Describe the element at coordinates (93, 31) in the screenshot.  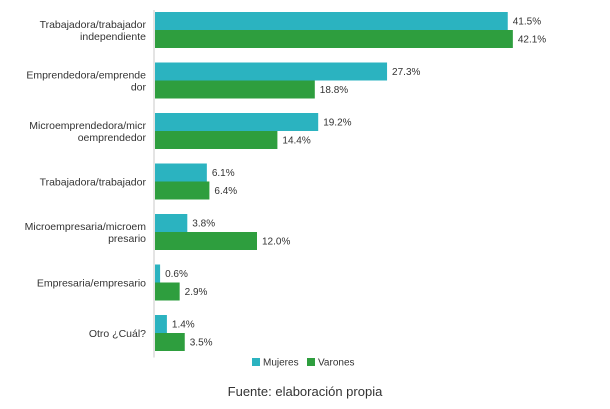
I see `category-label: Trabajadora/trabajador independiente` at that location.